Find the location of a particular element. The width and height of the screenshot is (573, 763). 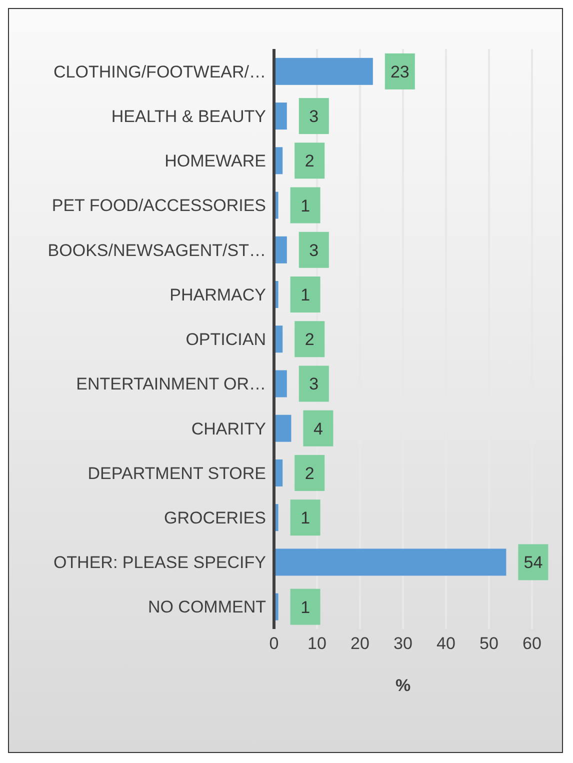

x-tick-label: 10 is located at coordinates (317, 644).